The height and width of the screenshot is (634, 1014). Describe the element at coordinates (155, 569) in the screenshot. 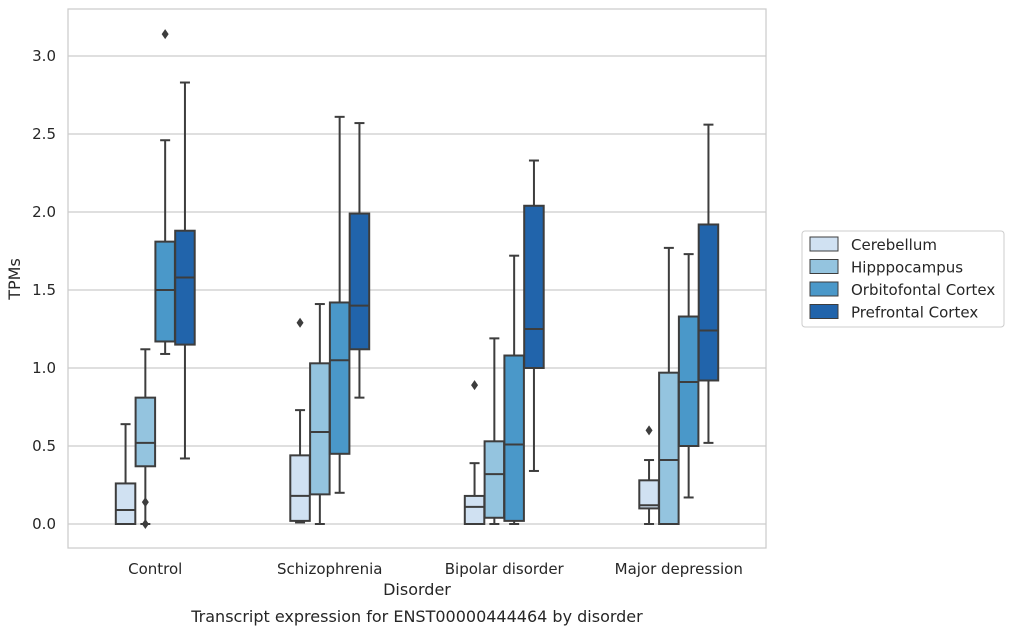

I see `x-tick-label: Control` at that location.